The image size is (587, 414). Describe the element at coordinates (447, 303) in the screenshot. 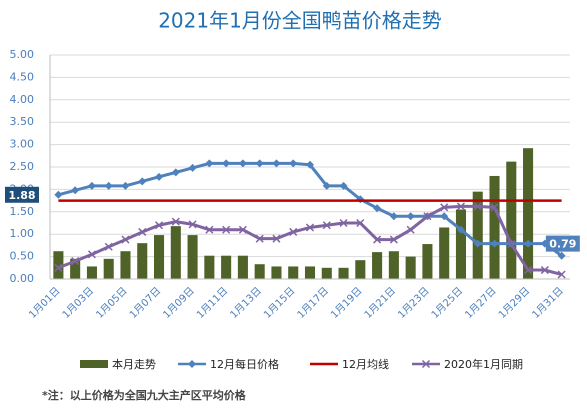

I see `x-tick-label: 1月25日` at that location.